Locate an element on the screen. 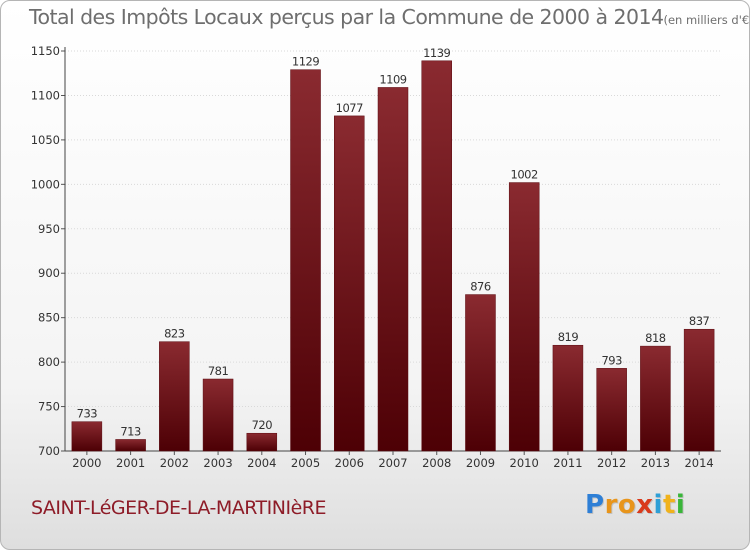  x-tick-label: 2014 is located at coordinates (698, 463).